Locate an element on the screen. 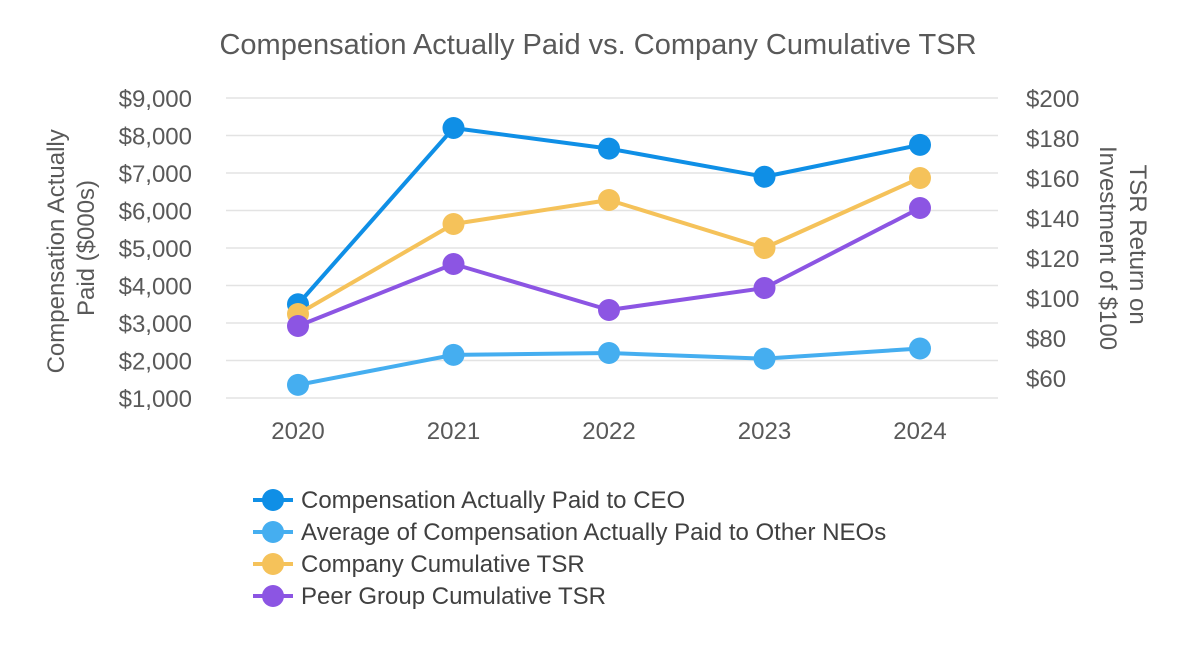 The width and height of the screenshot is (1200, 650). right-tick-label: $100 is located at coordinates (1052, 299).